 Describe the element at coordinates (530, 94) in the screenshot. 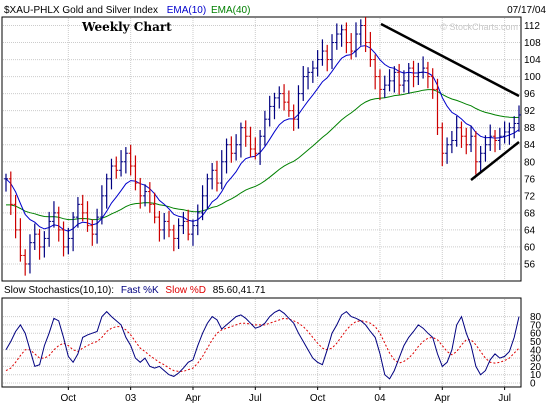

I see `price-tick-label: 96` at that location.